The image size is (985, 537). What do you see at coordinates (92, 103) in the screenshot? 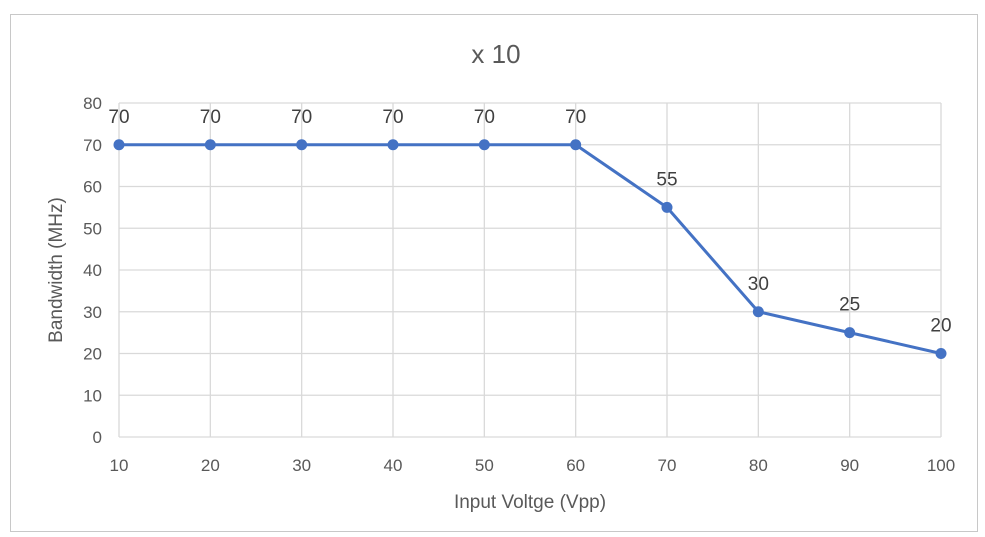
I see `y-tick-label: 80` at bounding box center [92, 103].